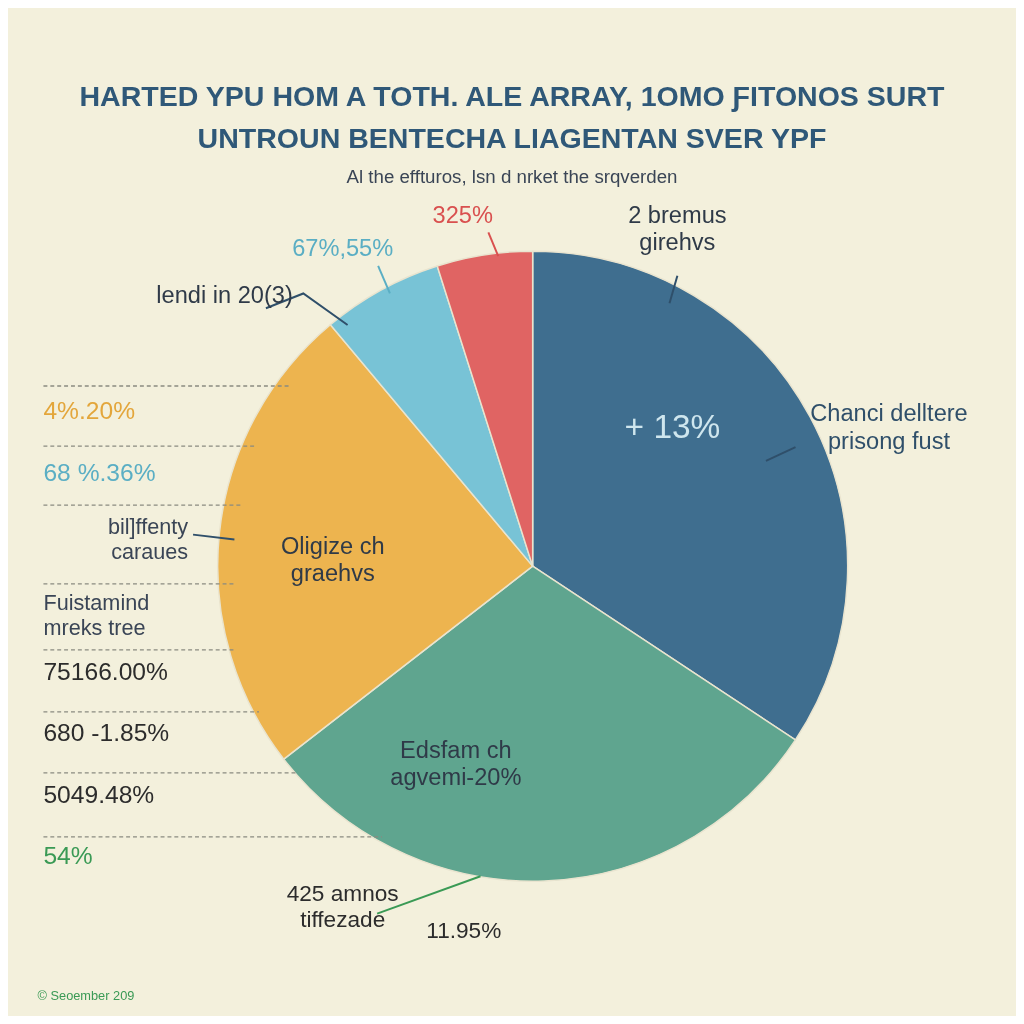 This screenshot has height=1024, width=1024. Describe the element at coordinates (96, 615) in the screenshot. I see `text: Fuistamind mreks tree` at that location.